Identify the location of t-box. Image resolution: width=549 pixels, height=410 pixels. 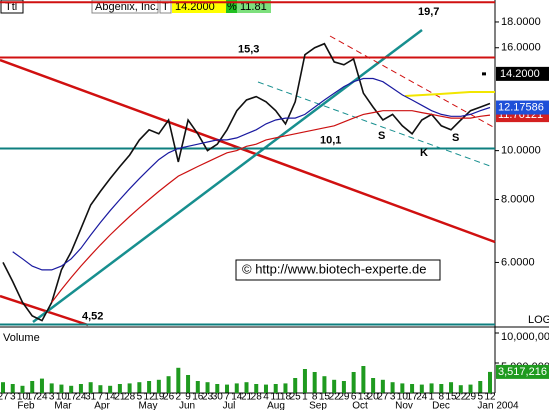
(165, 7).